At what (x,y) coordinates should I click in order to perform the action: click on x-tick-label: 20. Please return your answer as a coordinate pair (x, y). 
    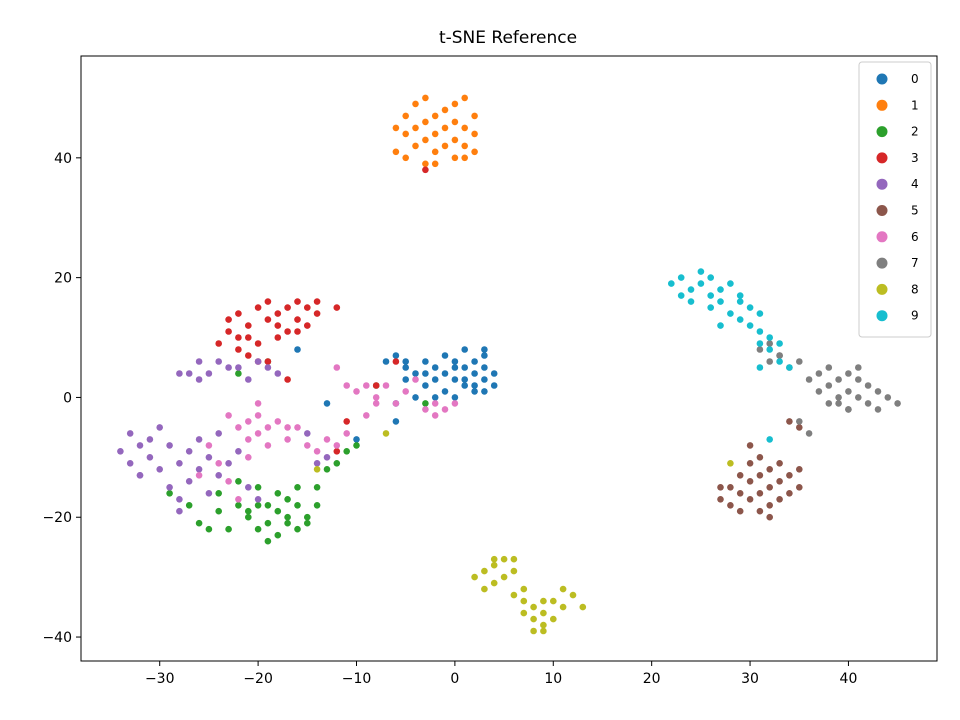
    Looking at the image, I should click on (652, 679).